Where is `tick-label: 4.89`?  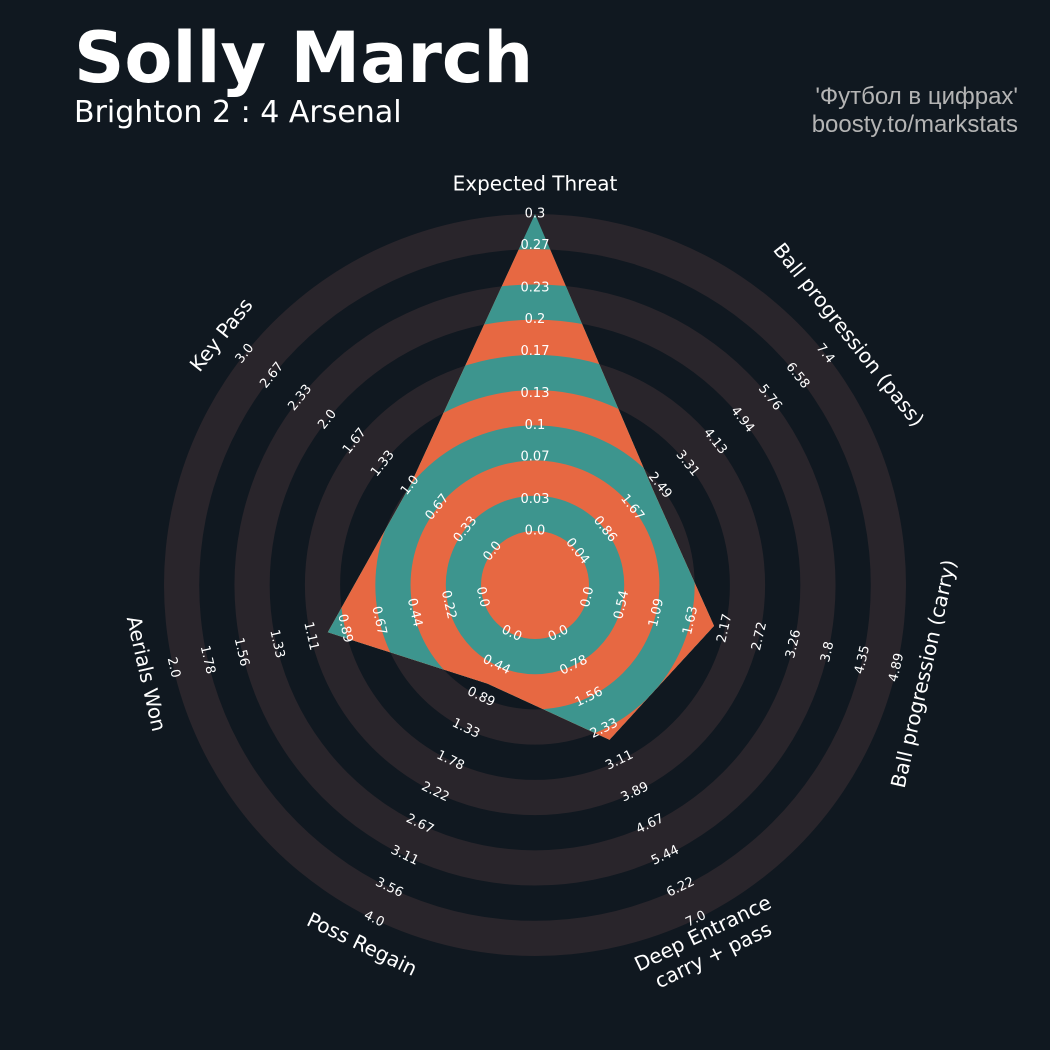 tick-label: 4.89 is located at coordinates (896, 668).